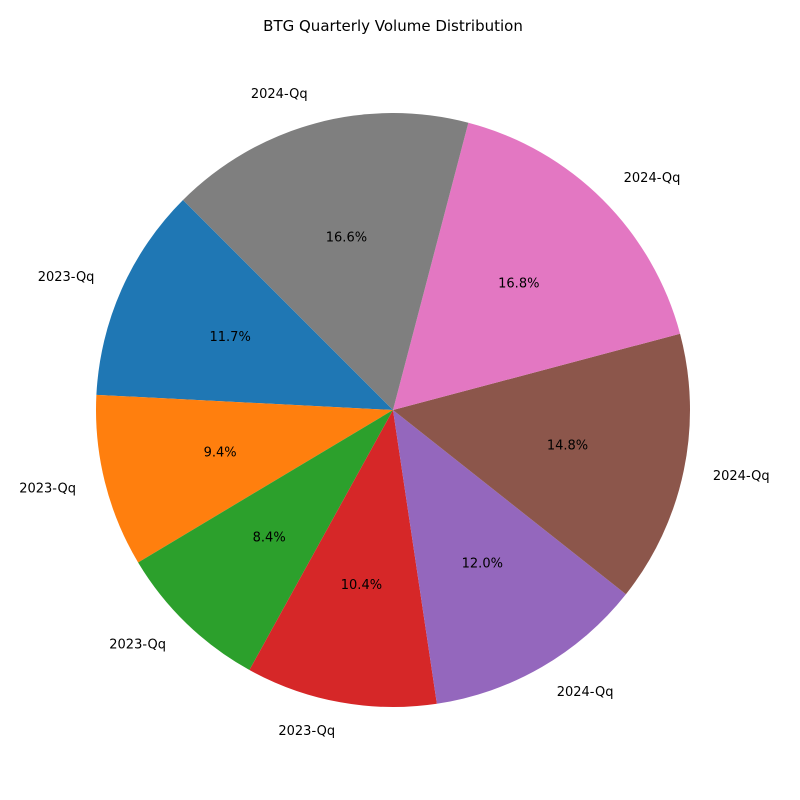 Image resolution: width=800 pixels, height=800 pixels. Describe the element at coordinates (66, 277) in the screenshot. I see `category-label-1: 2023-Qq` at that location.